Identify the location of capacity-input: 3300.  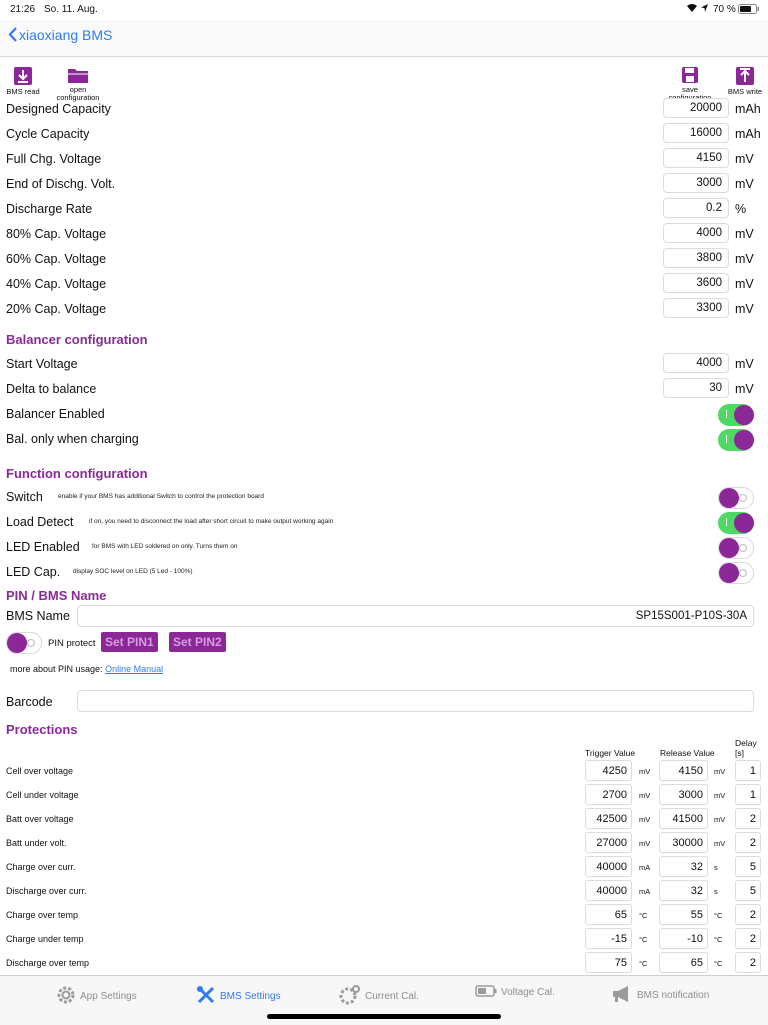
(696, 308).